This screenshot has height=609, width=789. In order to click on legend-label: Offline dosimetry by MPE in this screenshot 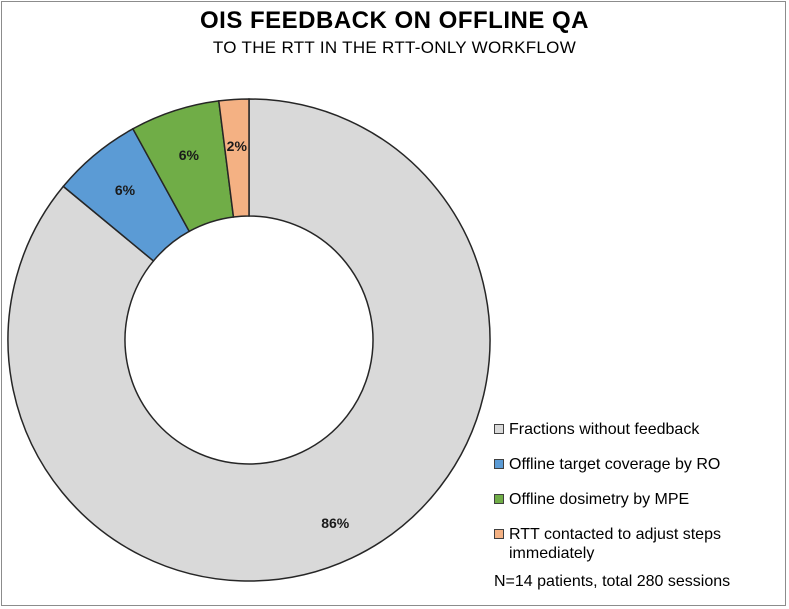, I will do `click(599, 499)`.